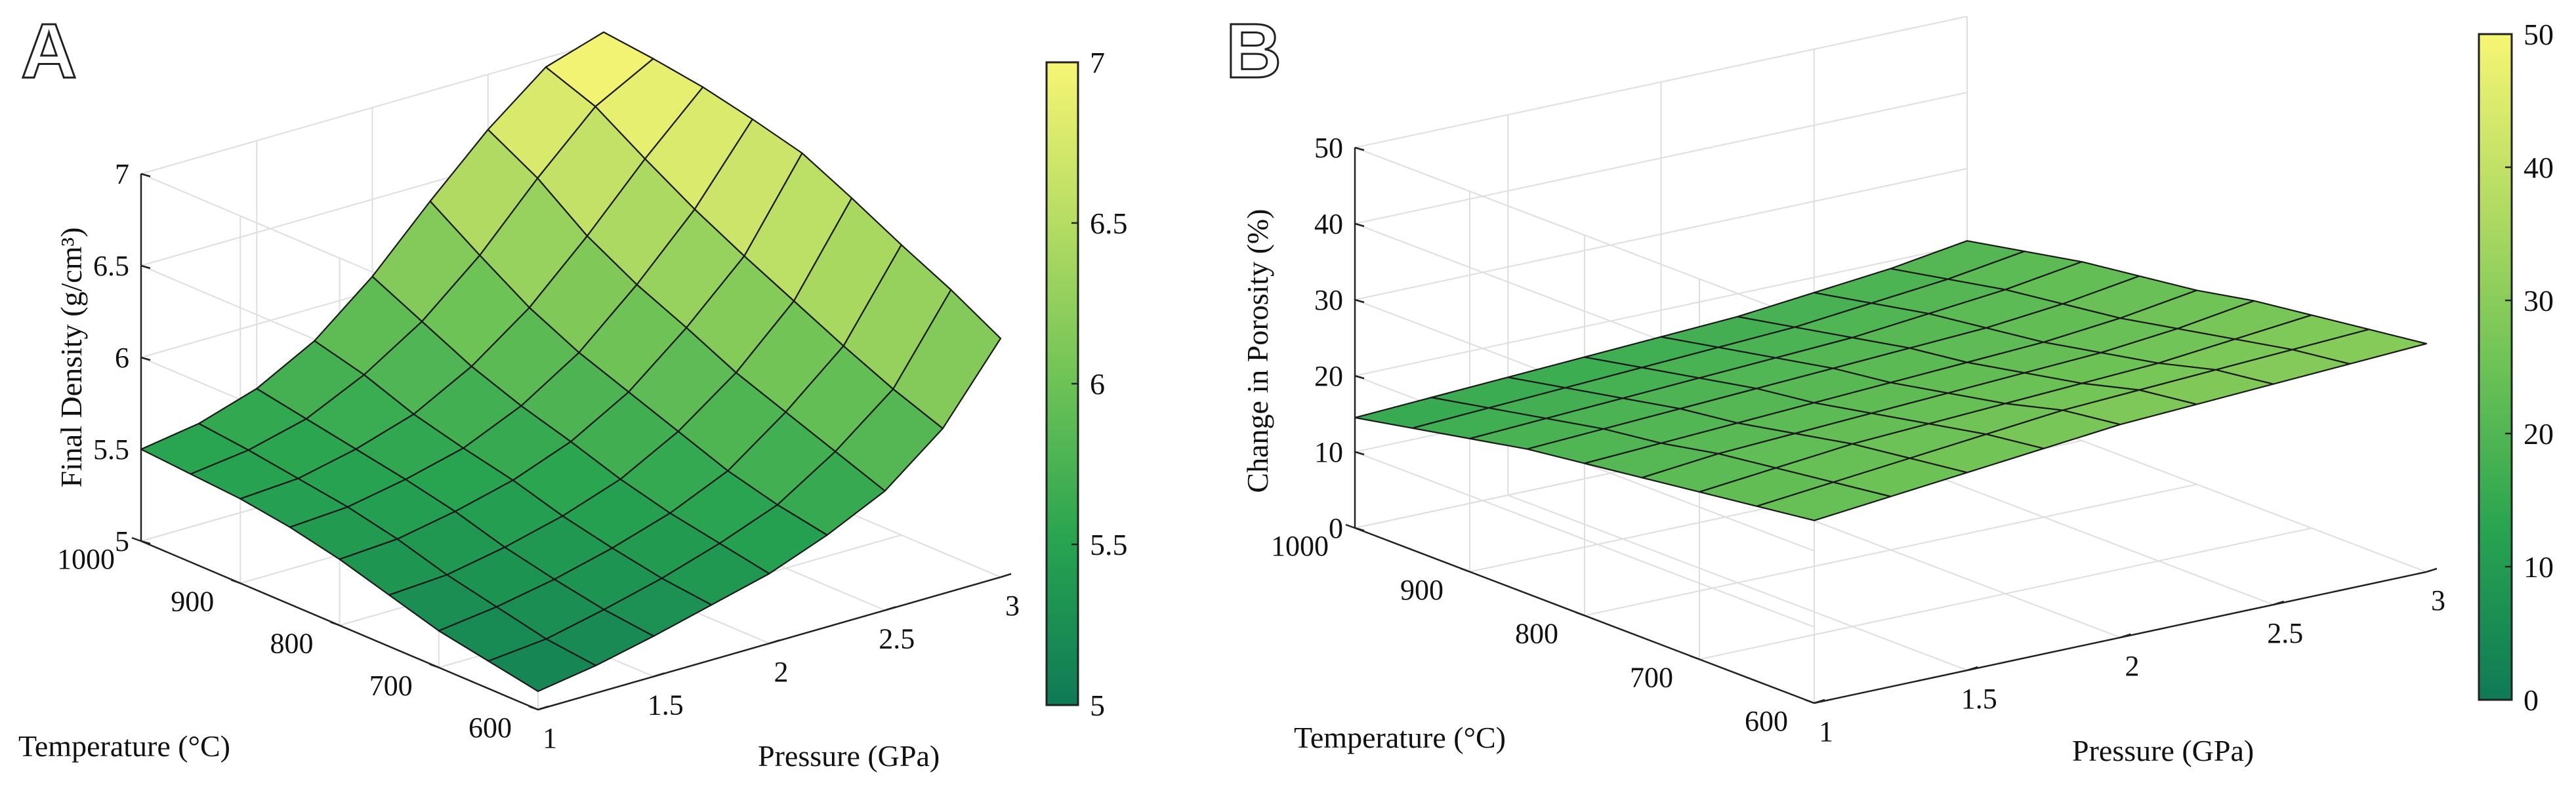  I want to click on panel-b-surface-cell, so click(2359, 347).